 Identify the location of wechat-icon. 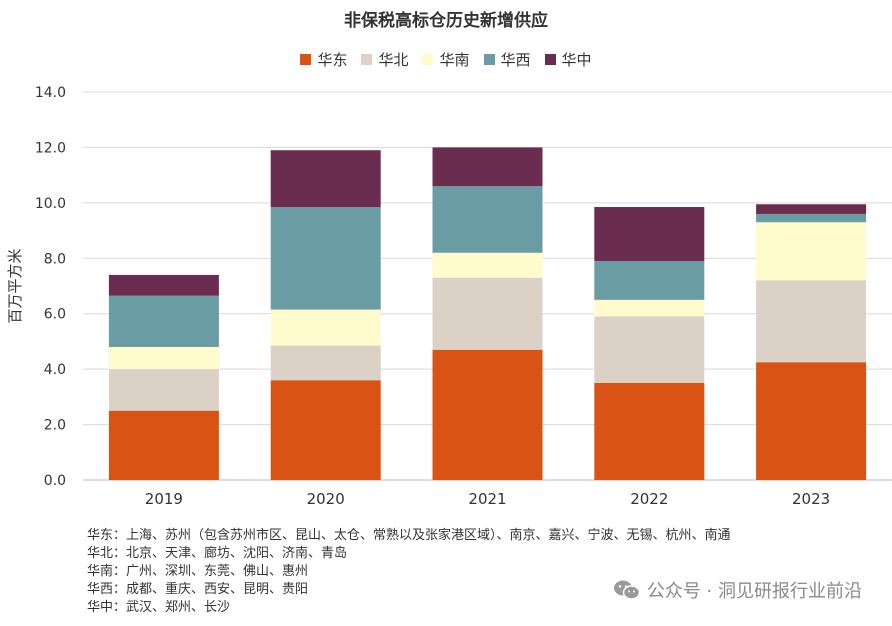
(627, 590).